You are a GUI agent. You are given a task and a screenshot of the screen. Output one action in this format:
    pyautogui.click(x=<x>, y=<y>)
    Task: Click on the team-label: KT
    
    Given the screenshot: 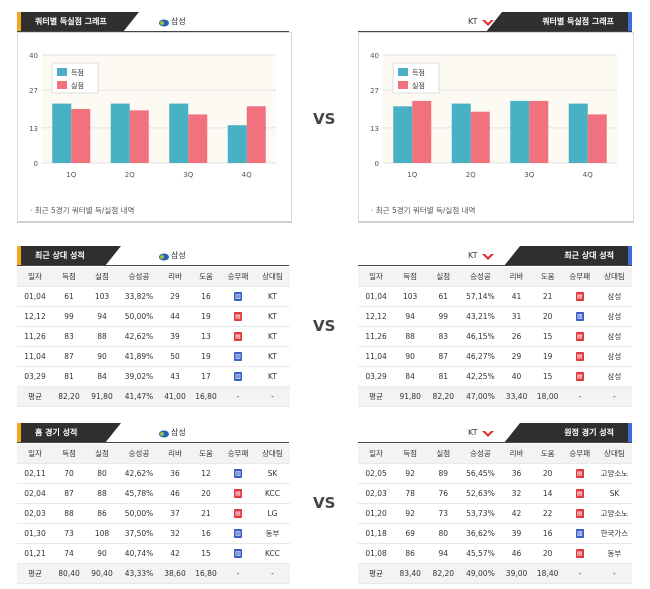 What is the action you would take?
    pyautogui.click(x=481, y=256)
    